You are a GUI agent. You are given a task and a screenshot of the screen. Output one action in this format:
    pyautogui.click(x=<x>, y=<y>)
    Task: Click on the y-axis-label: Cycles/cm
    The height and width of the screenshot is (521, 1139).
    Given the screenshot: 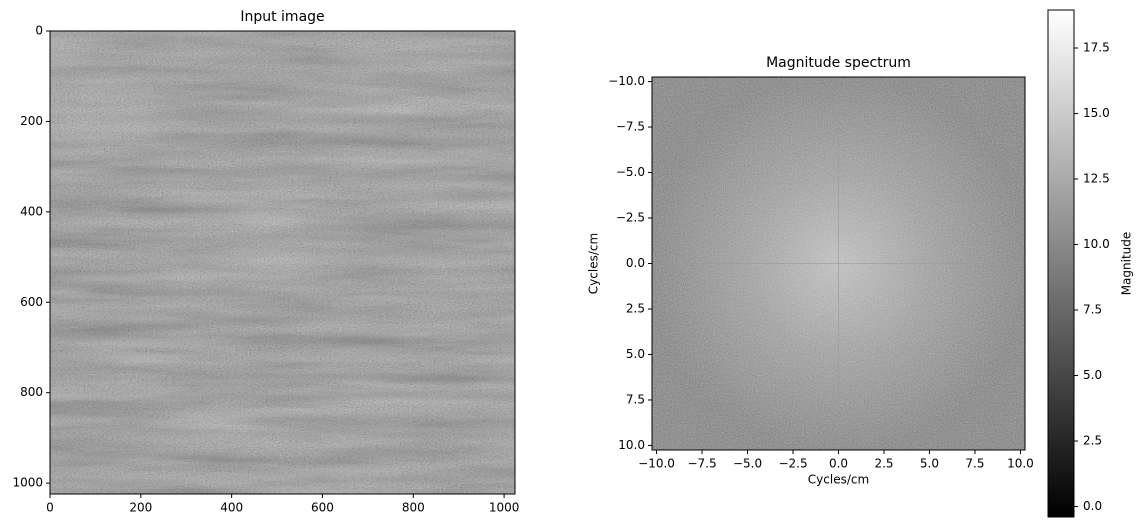 What is the action you would take?
    pyautogui.click(x=594, y=263)
    